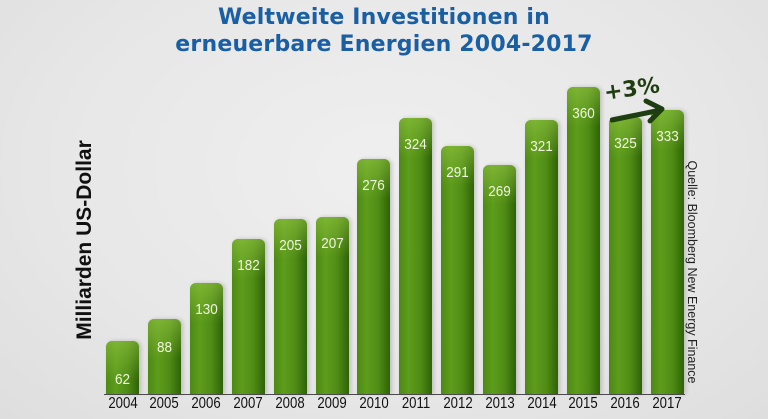  I want to click on bar-value-label: 88, so click(164, 347).